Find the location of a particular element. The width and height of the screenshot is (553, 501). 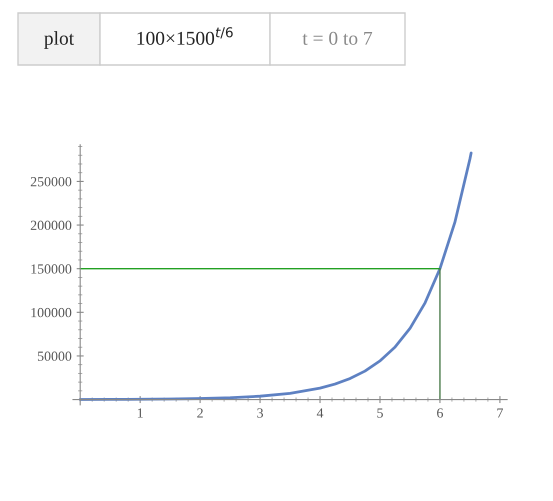

x-tick-label: 2 is located at coordinates (200, 413).